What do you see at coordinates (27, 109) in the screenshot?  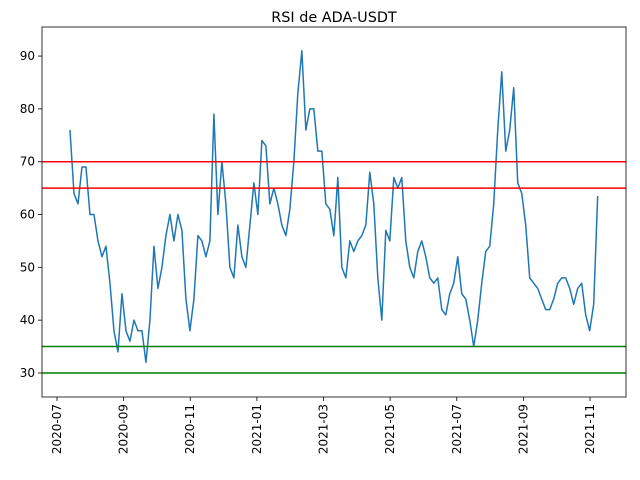 I see `y-tick-label: 80` at bounding box center [27, 109].